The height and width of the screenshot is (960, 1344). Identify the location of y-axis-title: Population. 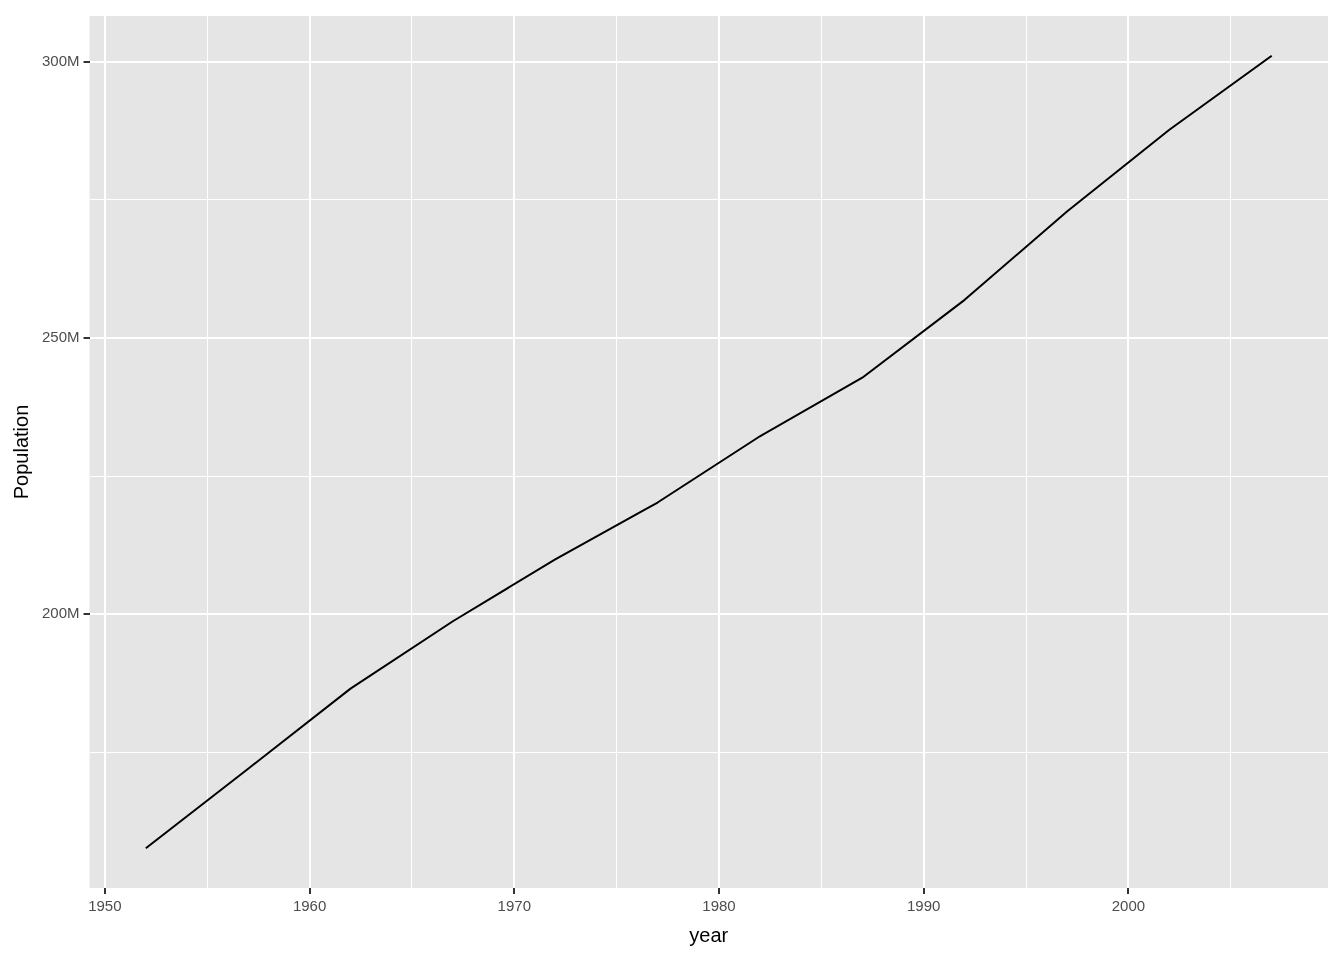
(20, 452).